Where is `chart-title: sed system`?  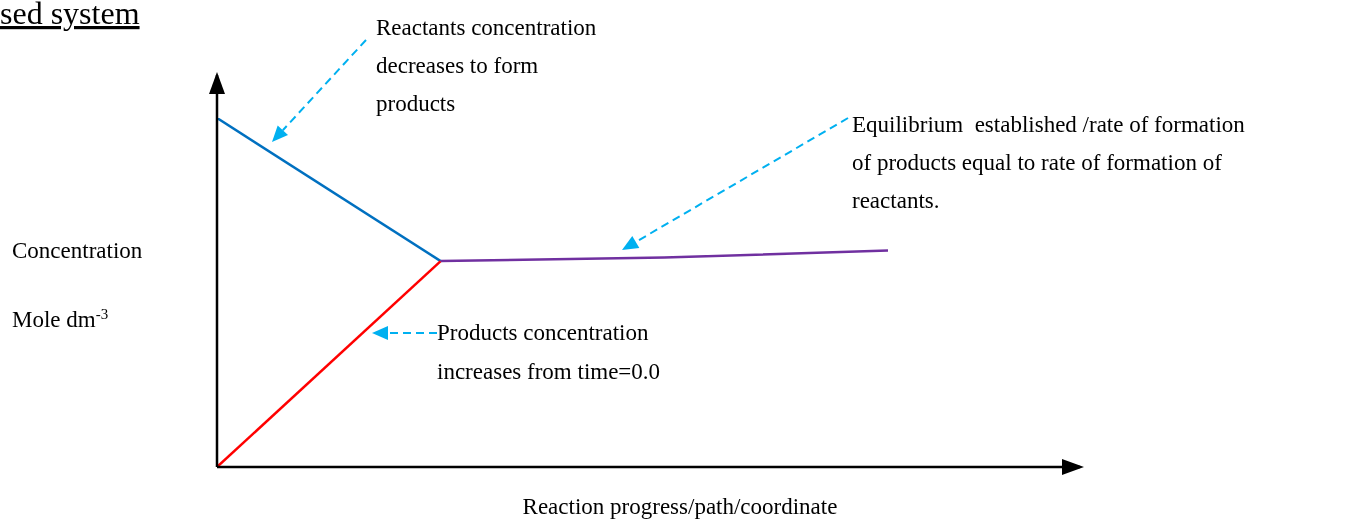 chart-title: sed system is located at coordinates (70, 15).